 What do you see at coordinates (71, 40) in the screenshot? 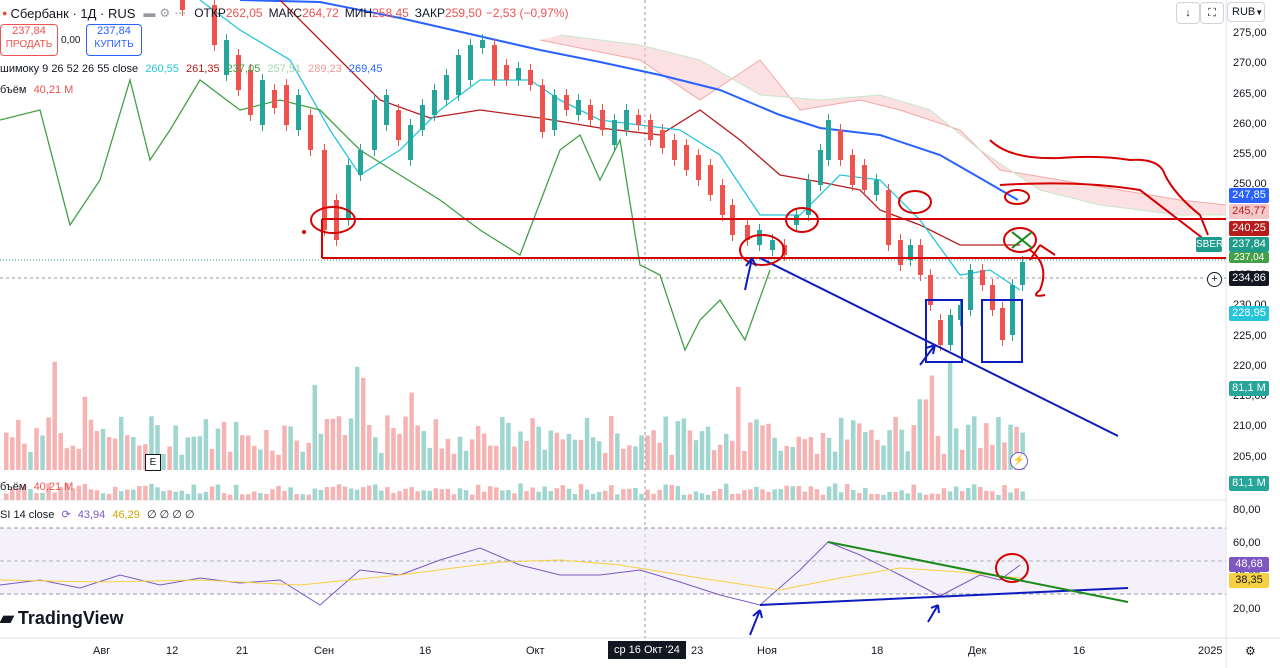
I see `spread-value: 0,00` at bounding box center [71, 40].